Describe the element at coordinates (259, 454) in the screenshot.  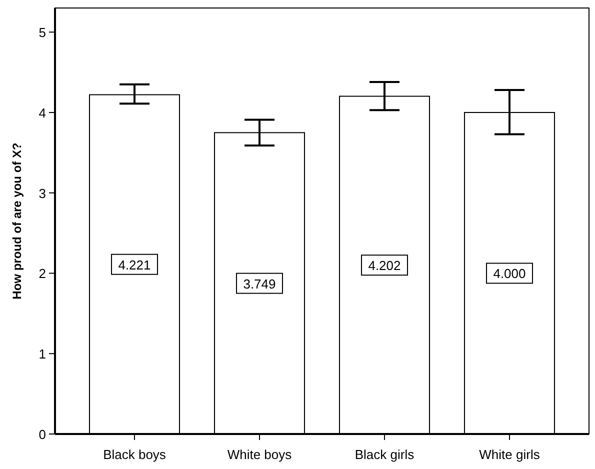
I see `x-tick-label: White boys` at that location.